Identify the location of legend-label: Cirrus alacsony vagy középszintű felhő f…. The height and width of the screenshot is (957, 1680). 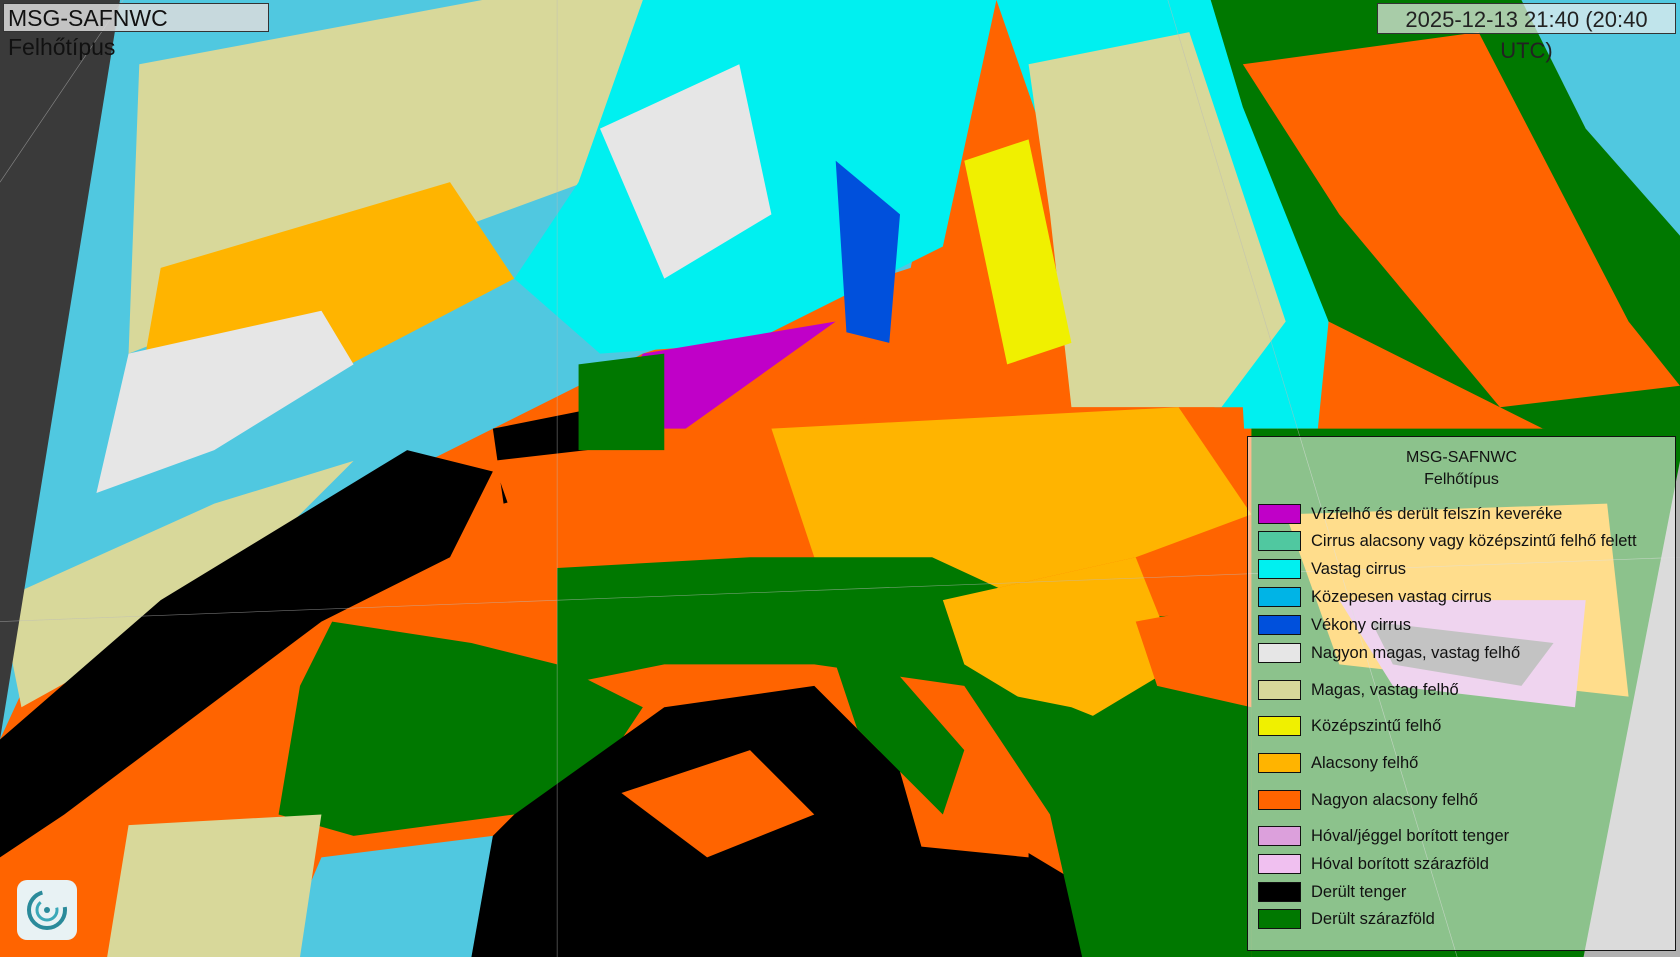
(1474, 540).